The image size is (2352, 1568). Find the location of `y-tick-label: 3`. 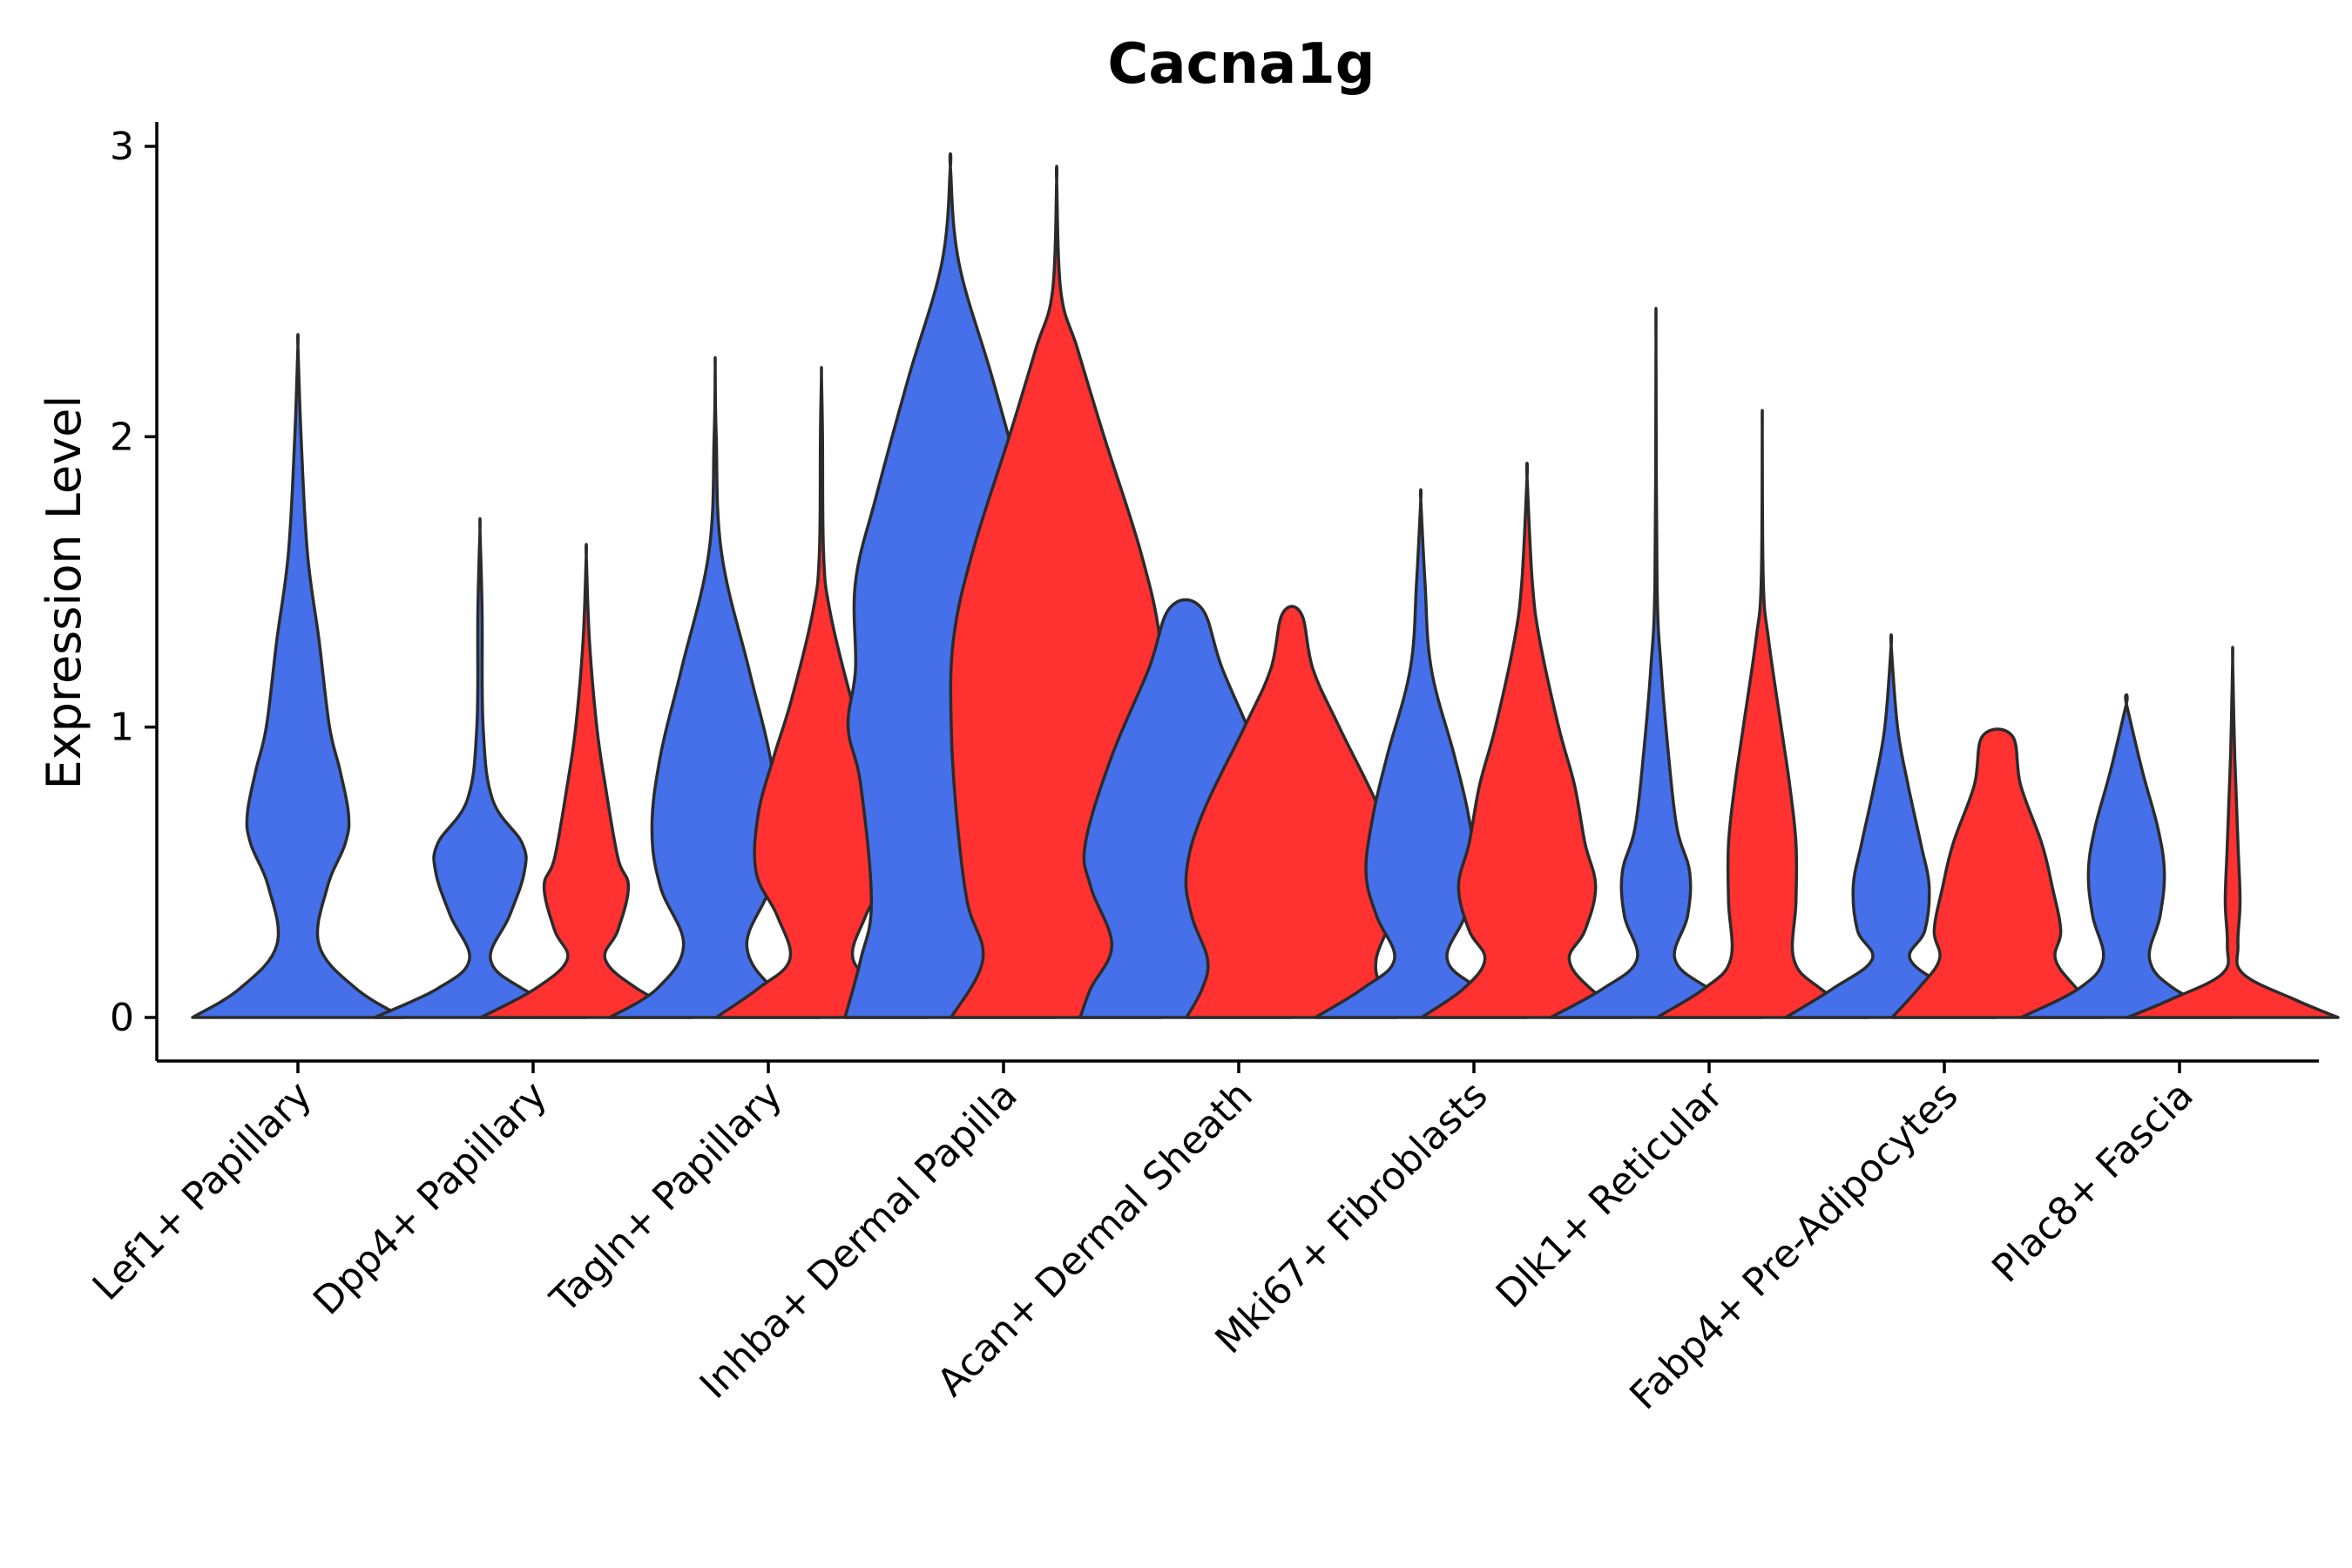

y-tick-label: 3 is located at coordinates (122, 147).